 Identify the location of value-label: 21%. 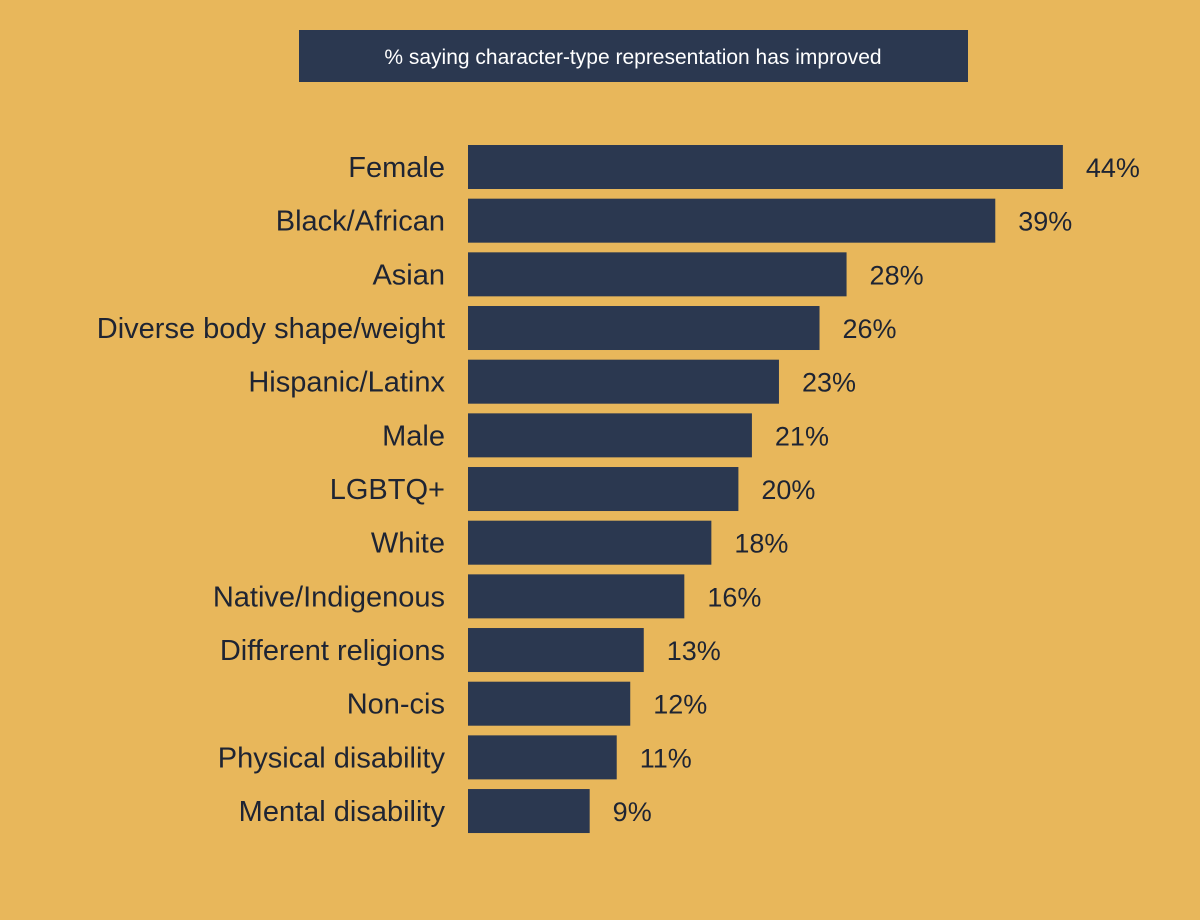
(802, 436).